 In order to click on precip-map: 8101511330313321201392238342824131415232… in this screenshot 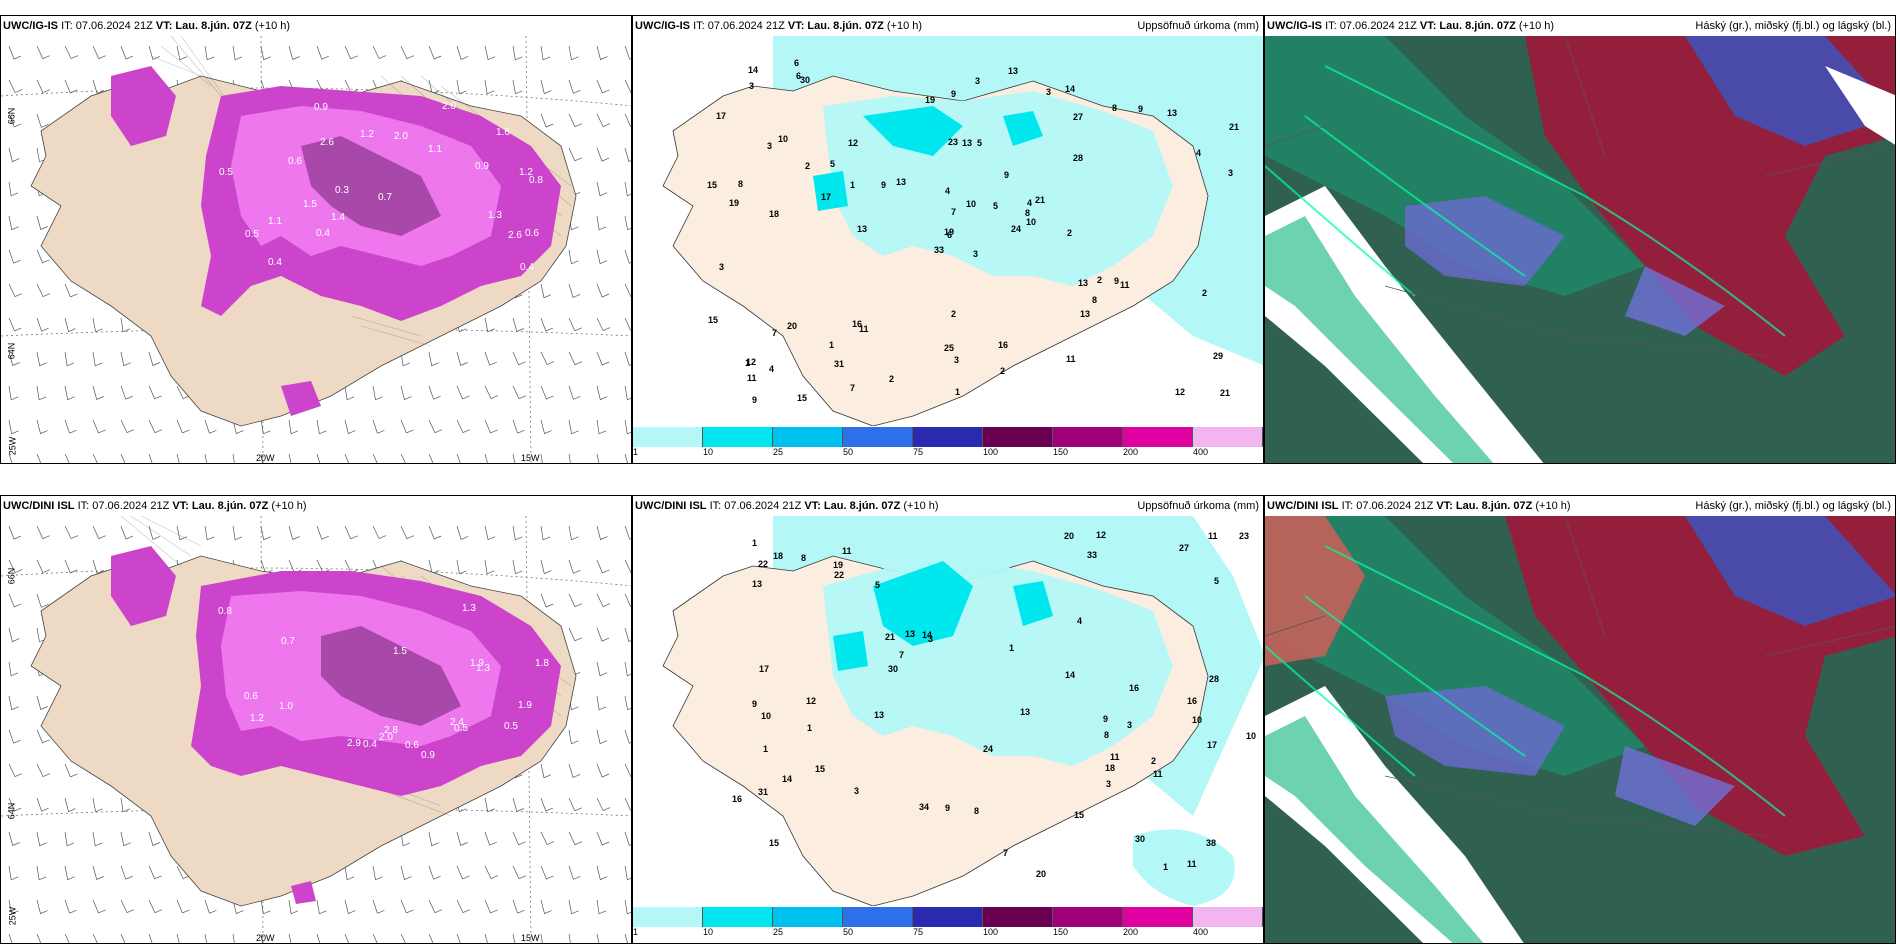, I will do `click(948, 711)`.